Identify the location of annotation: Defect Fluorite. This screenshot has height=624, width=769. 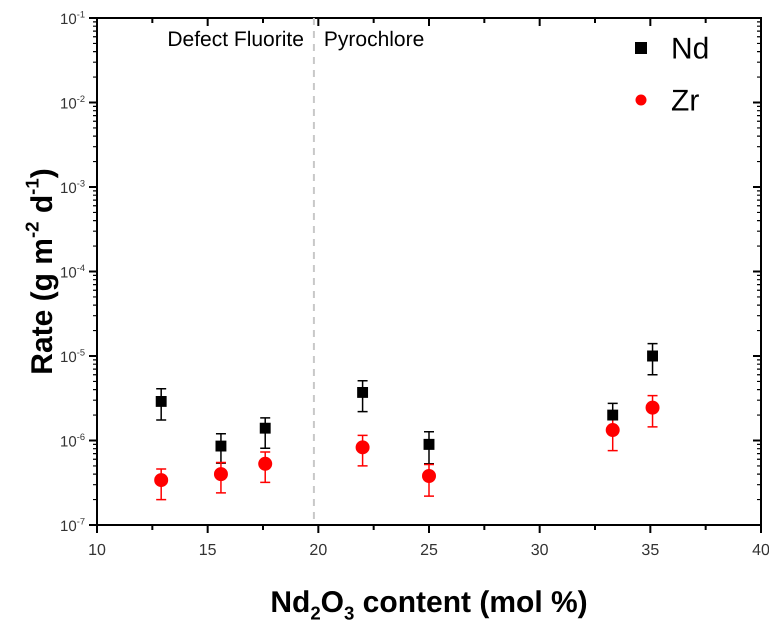
(235, 39).